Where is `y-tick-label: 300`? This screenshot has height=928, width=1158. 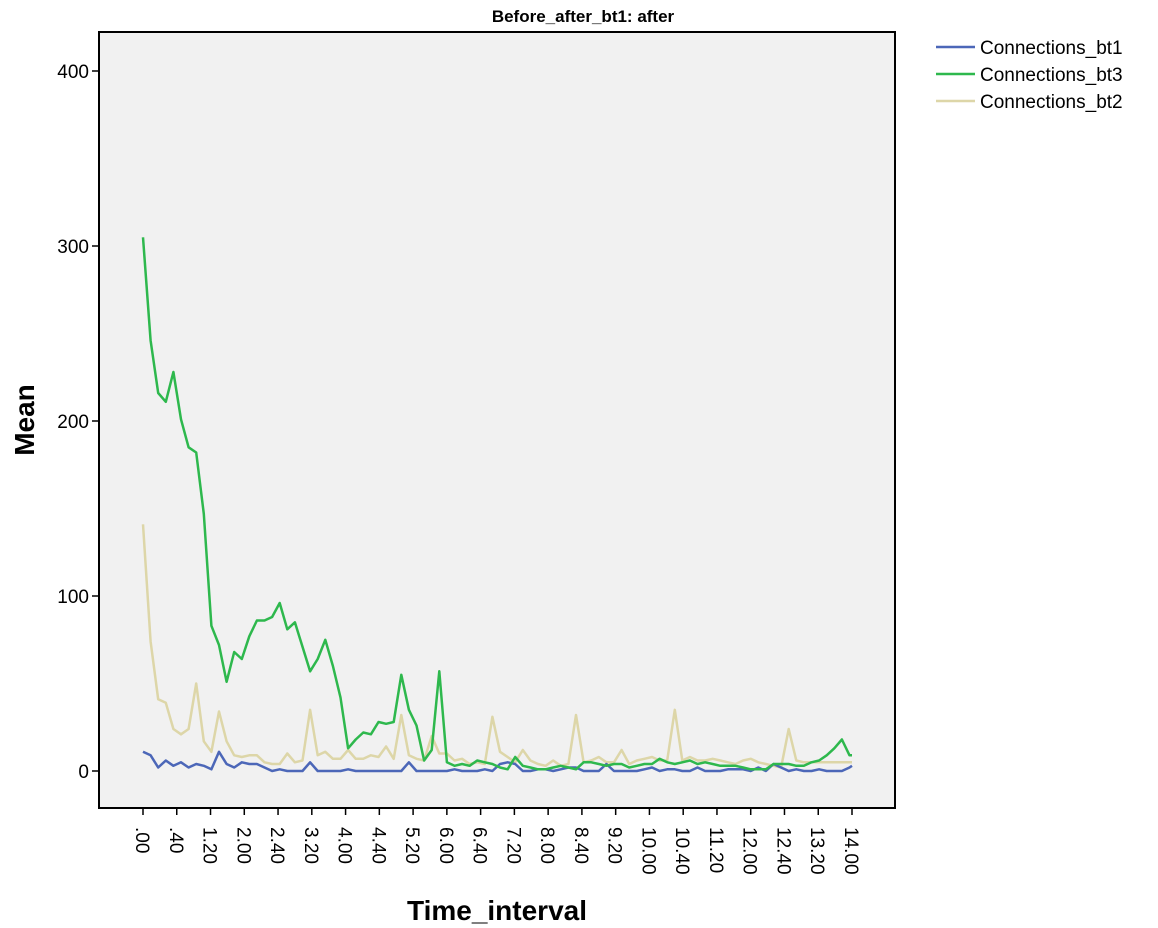
y-tick-label: 300 is located at coordinates (73, 247).